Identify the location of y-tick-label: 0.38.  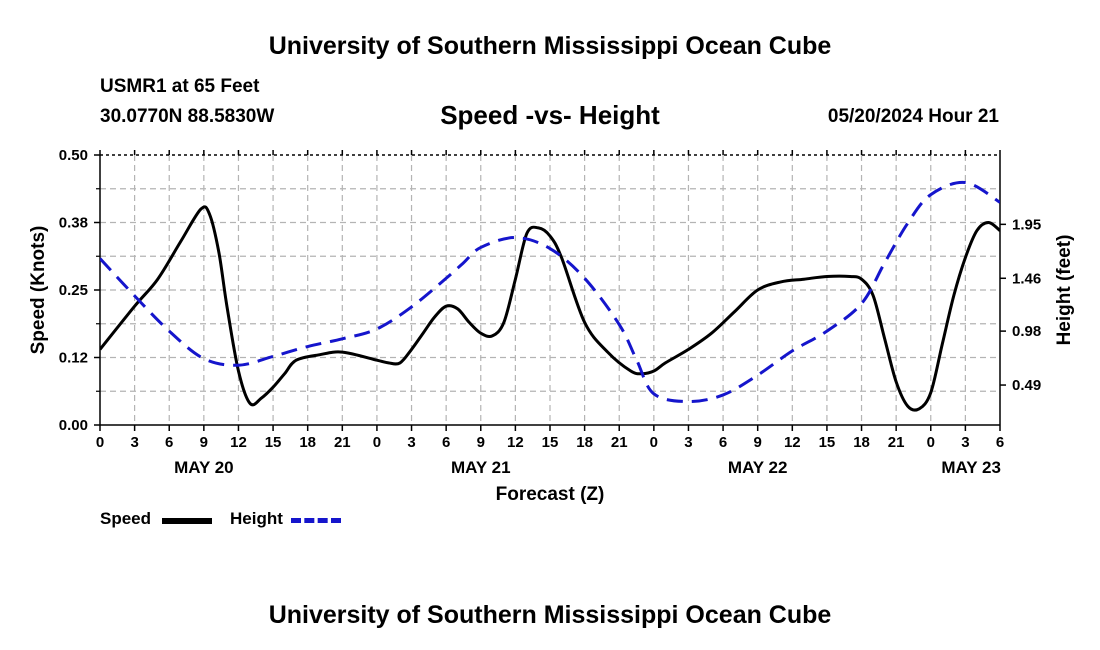
(73, 223).